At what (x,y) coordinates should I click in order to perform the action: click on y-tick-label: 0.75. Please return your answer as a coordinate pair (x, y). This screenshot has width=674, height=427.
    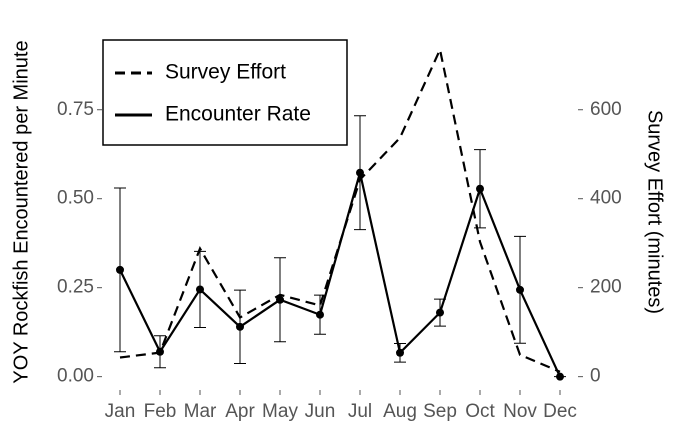
    Looking at the image, I should click on (75, 109).